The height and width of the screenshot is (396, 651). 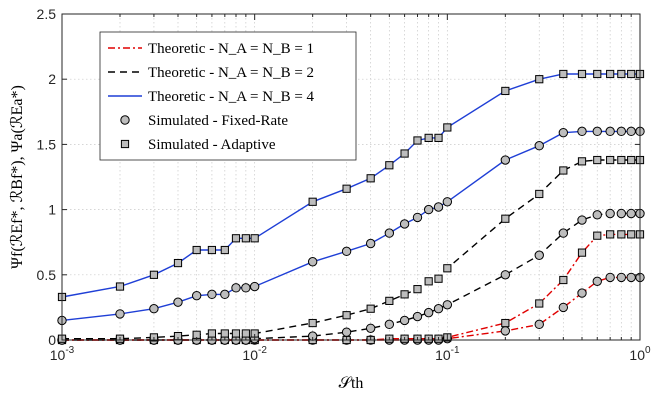 What do you see at coordinates (231, 73) in the screenshot?
I see `legend-label: Theoretic - N_A = N_B = 2` at bounding box center [231, 73].